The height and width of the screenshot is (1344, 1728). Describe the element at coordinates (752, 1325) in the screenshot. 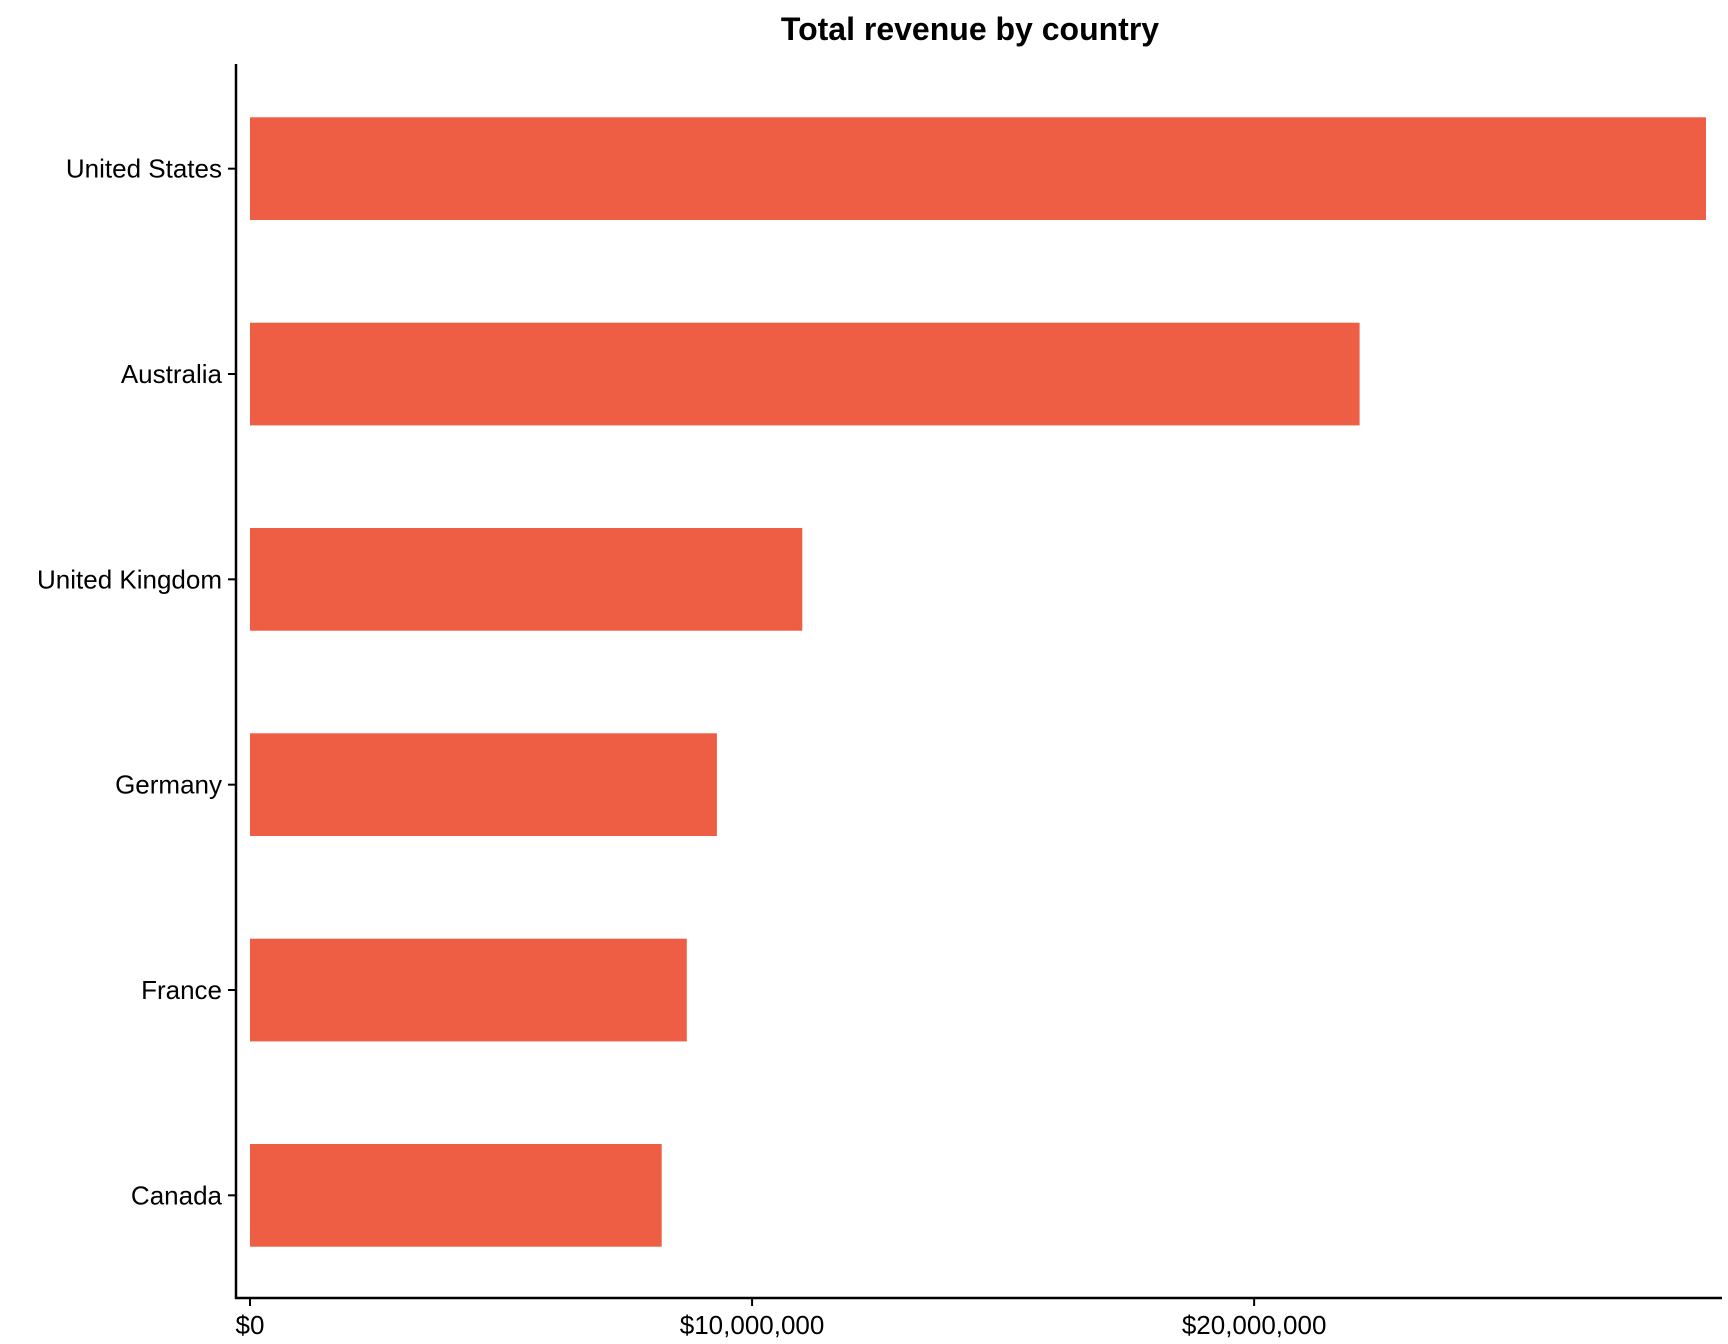

I see `x-tick-label: $10,000,000` at that location.